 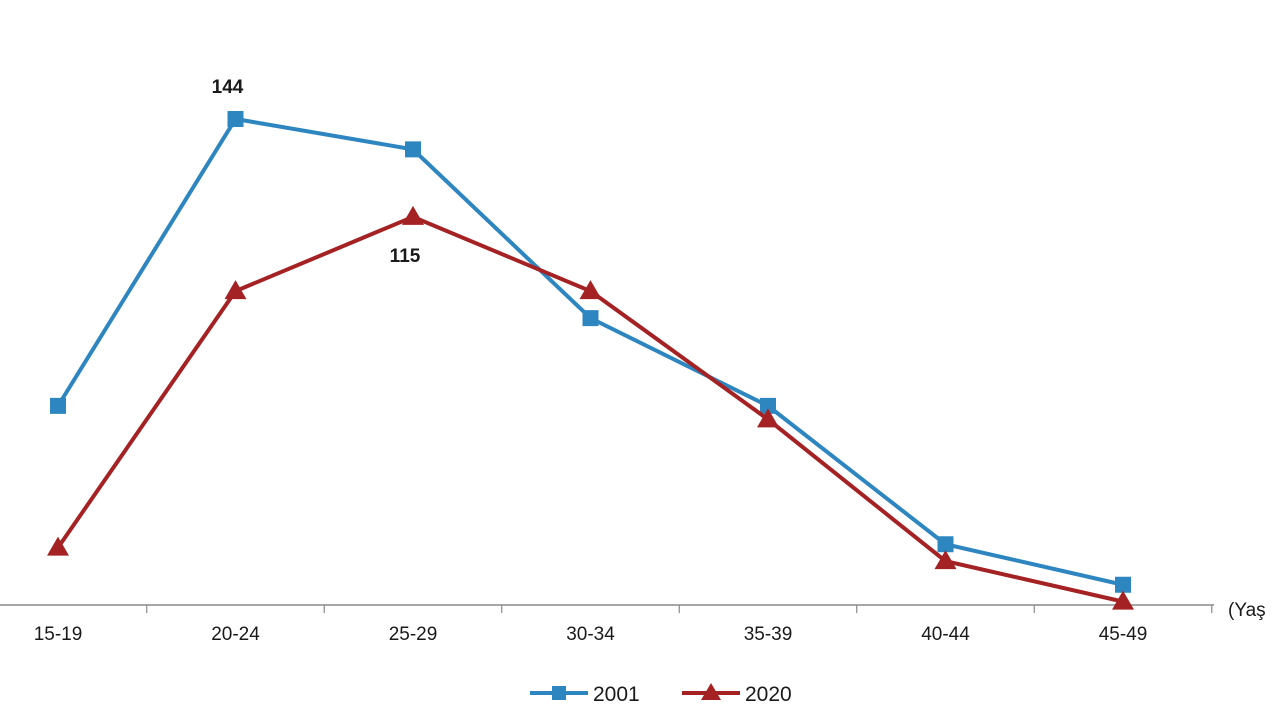 What do you see at coordinates (235, 634) in the screenshot?
I see `x-tick-label: 20-24` at bounding box center [235, 634].